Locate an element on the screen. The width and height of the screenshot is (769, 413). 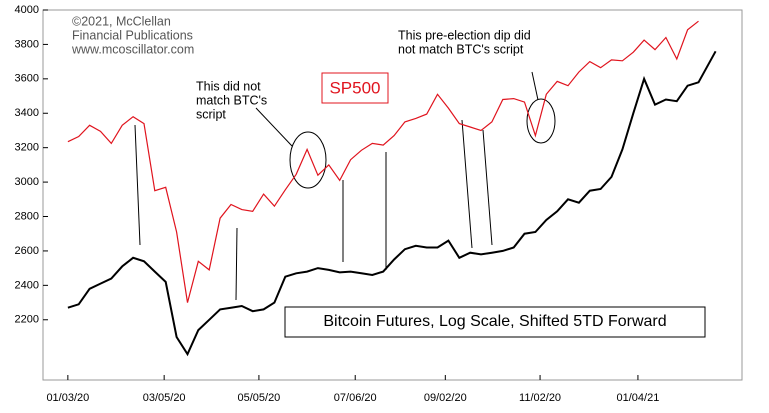
x-tick-label: 03/05/20 is located at coordinates (164, 398).